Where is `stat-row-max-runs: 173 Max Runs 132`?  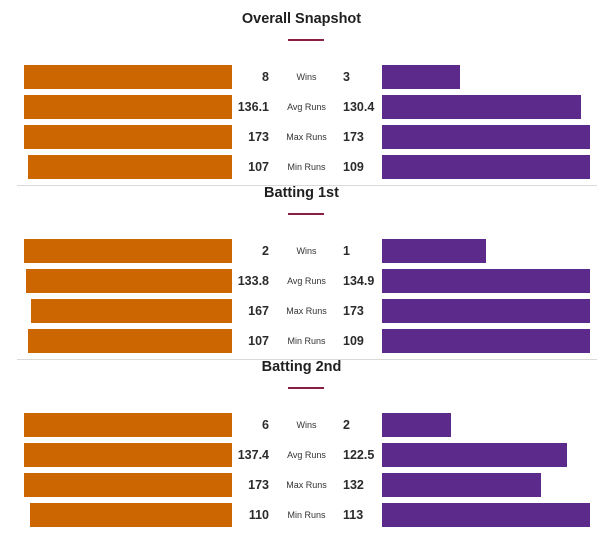 stat-row-max-runs: 173 Max Runs 132 is located at coordinates (301, 485).